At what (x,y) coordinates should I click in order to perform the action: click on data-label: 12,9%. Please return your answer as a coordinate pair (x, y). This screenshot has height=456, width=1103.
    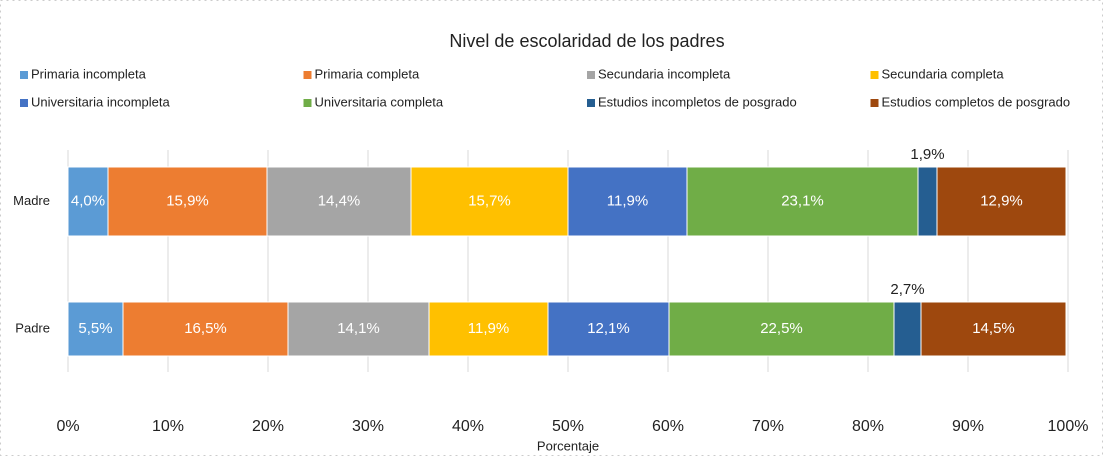
    Looking at the image, I should click on (1001, 200).